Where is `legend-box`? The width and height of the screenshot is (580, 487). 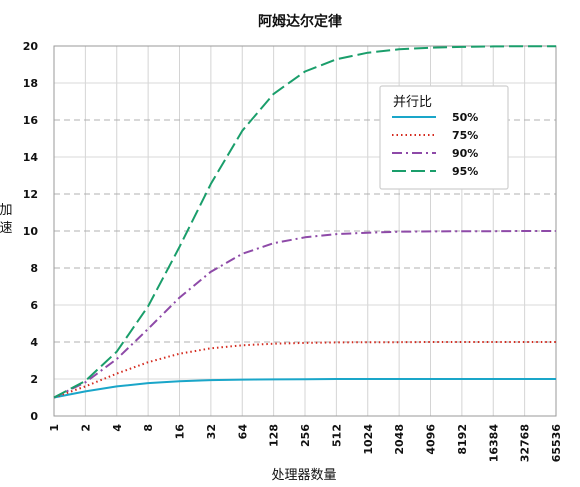 legend-box is located at coordinates (444, 137).